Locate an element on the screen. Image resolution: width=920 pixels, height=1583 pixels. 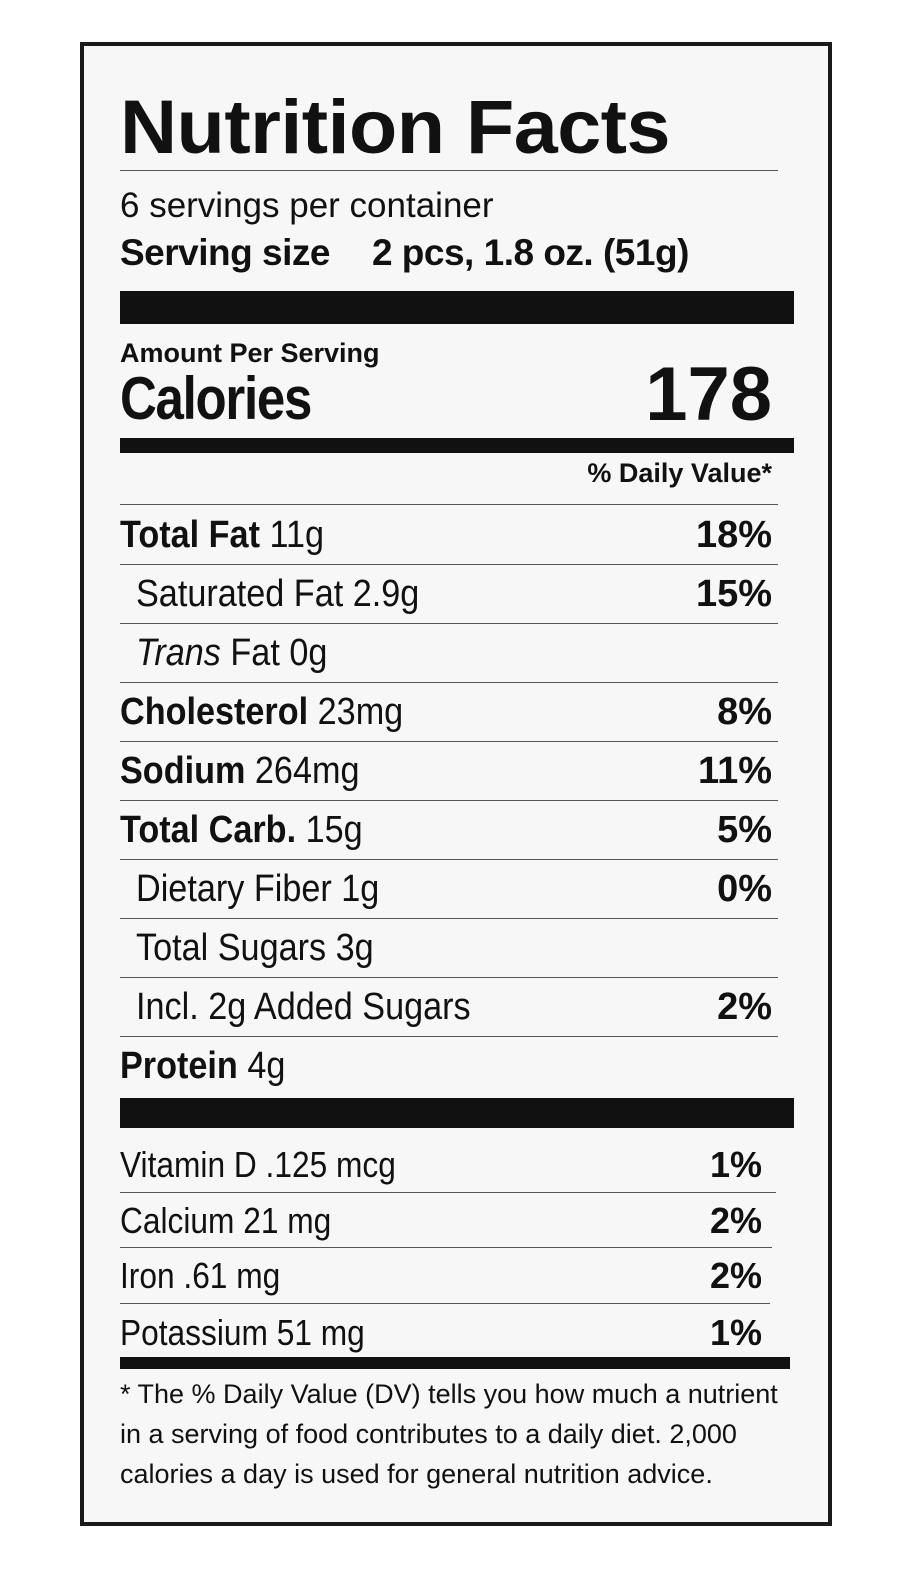
servings-per-container: 6 servings per container is located at coordinates (307, 205).